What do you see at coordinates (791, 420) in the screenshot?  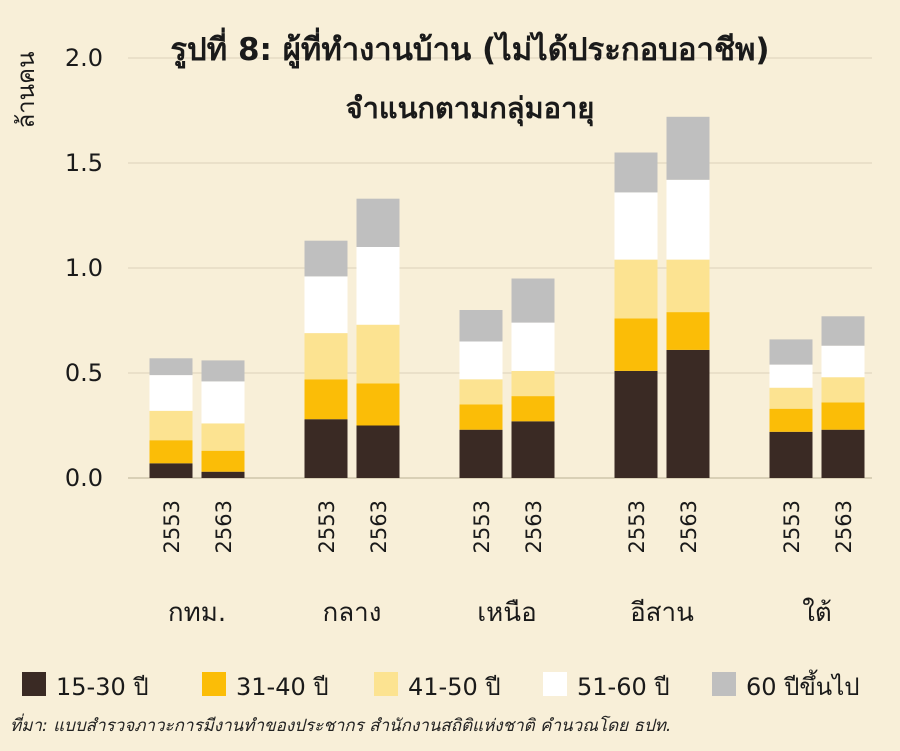 I see `bar-segment-ใต้-2553-1` at bounding box center [791, 420].